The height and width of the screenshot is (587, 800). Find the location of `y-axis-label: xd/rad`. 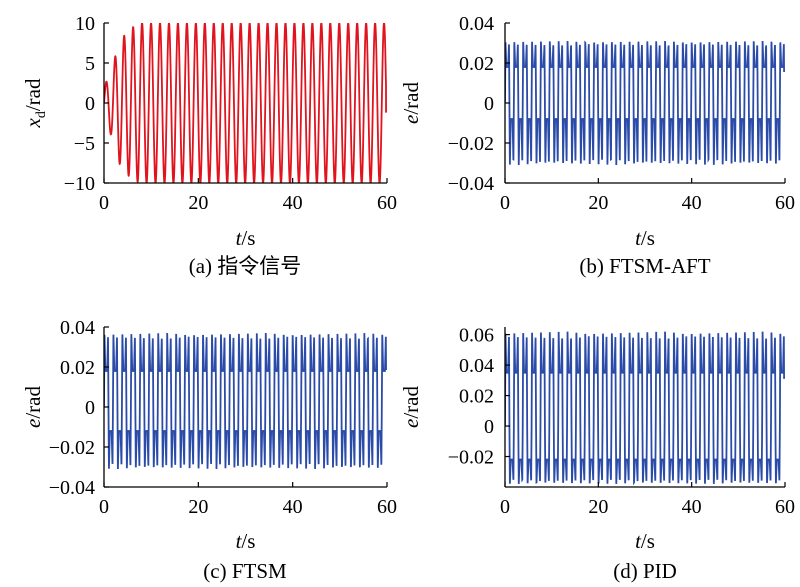

y-axis-label: xd/rad is located at coordinates (35, 103).